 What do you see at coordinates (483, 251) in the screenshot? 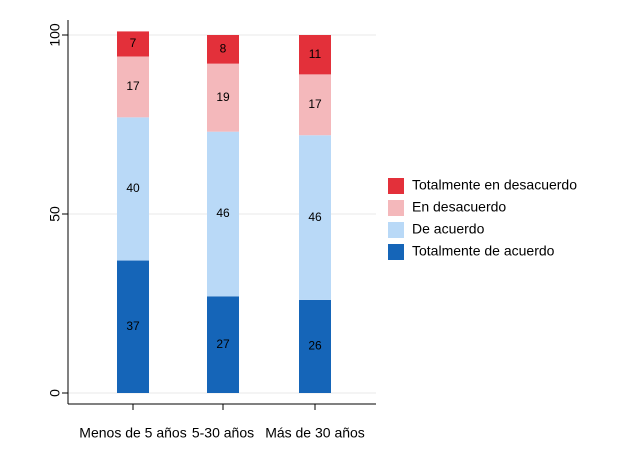
I see `legend-label: Totalmente de acuerdo` at bounding box center [483, 251].